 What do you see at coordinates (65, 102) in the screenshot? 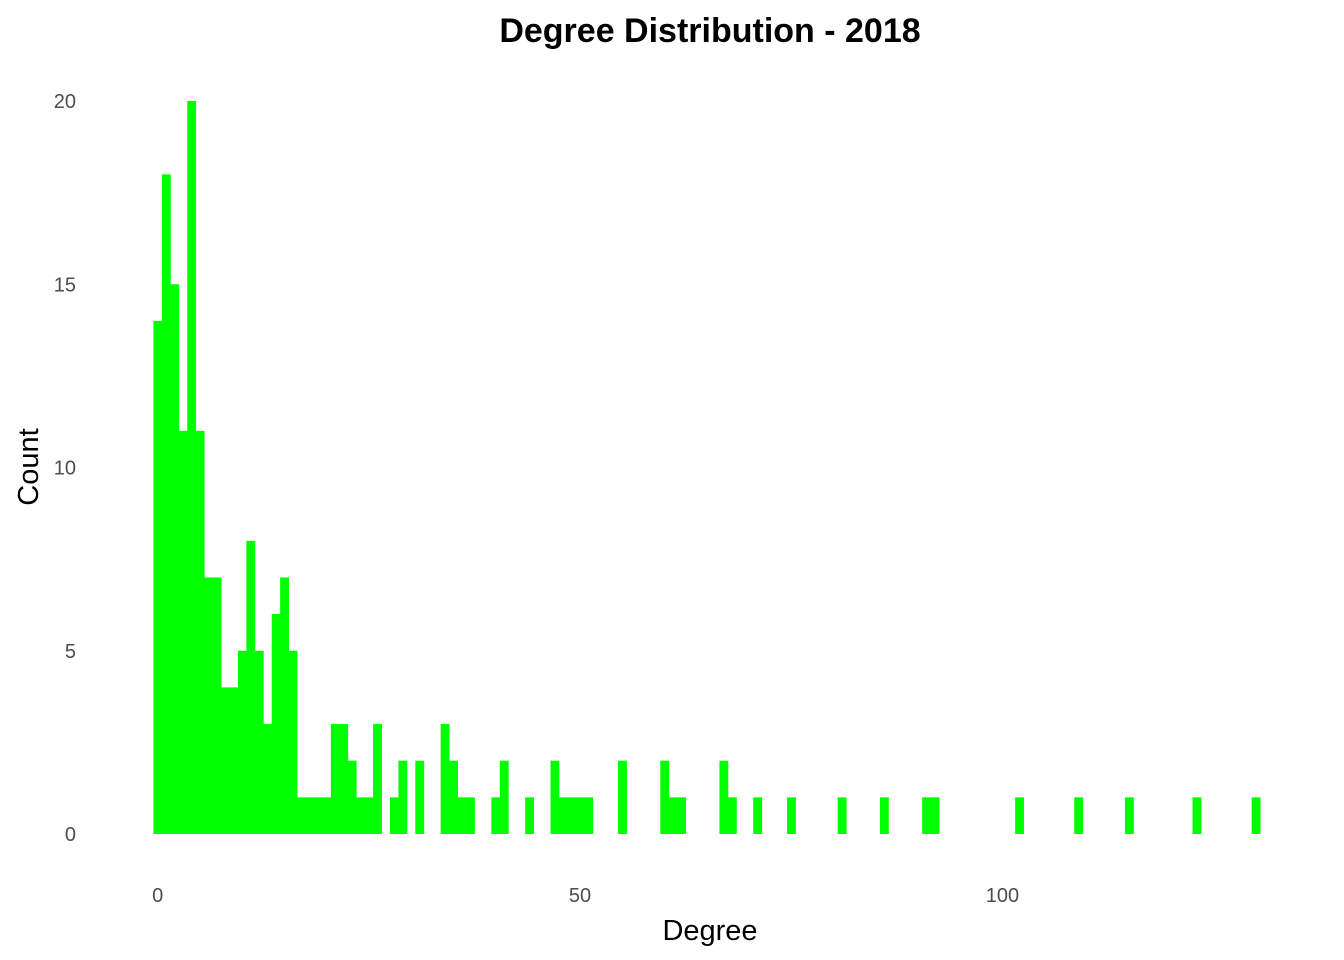
I see `y-tick-label-20: 20` at bounding box center [65, 102].